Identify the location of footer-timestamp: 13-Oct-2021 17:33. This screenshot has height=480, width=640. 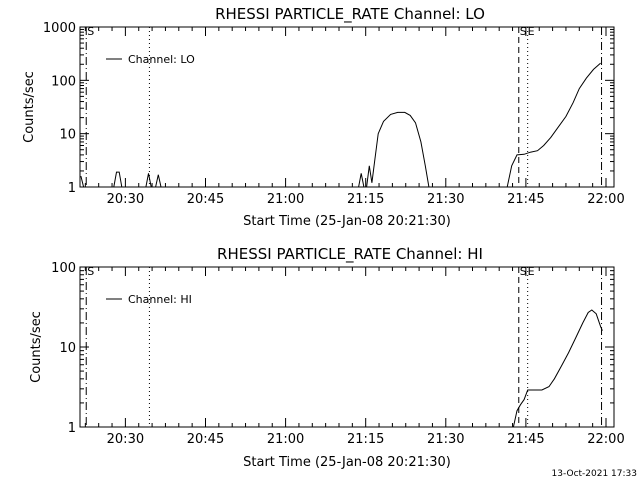
(594, 474).